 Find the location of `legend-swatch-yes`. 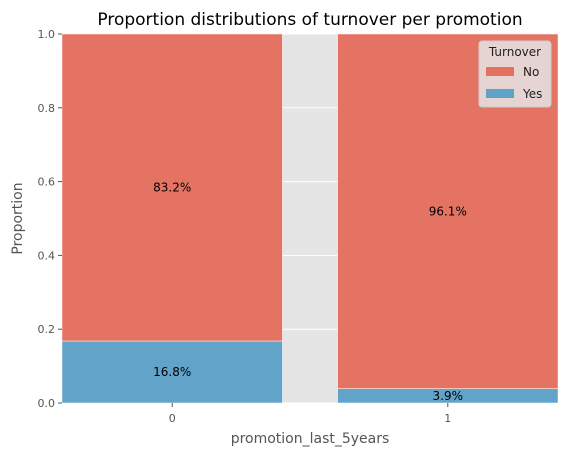

legend-swatch-yes is located at coordinates (500, 93).